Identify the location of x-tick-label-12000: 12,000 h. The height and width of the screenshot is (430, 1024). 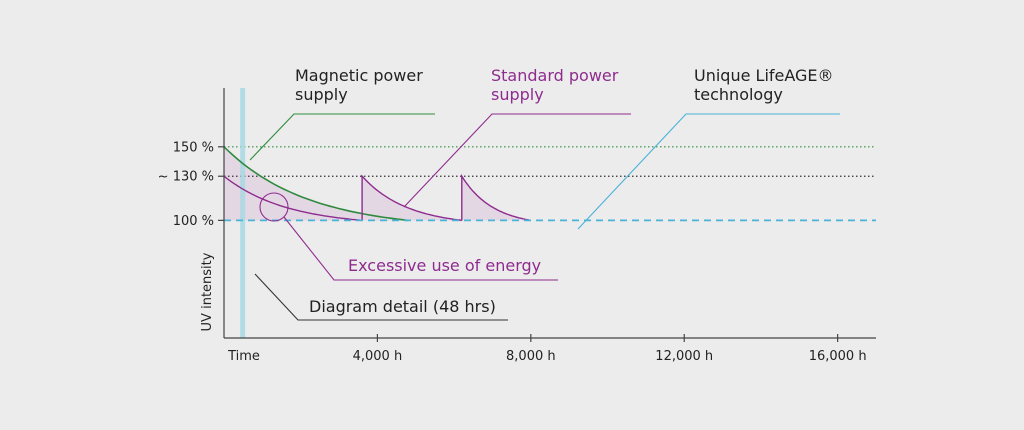
(684, 356).